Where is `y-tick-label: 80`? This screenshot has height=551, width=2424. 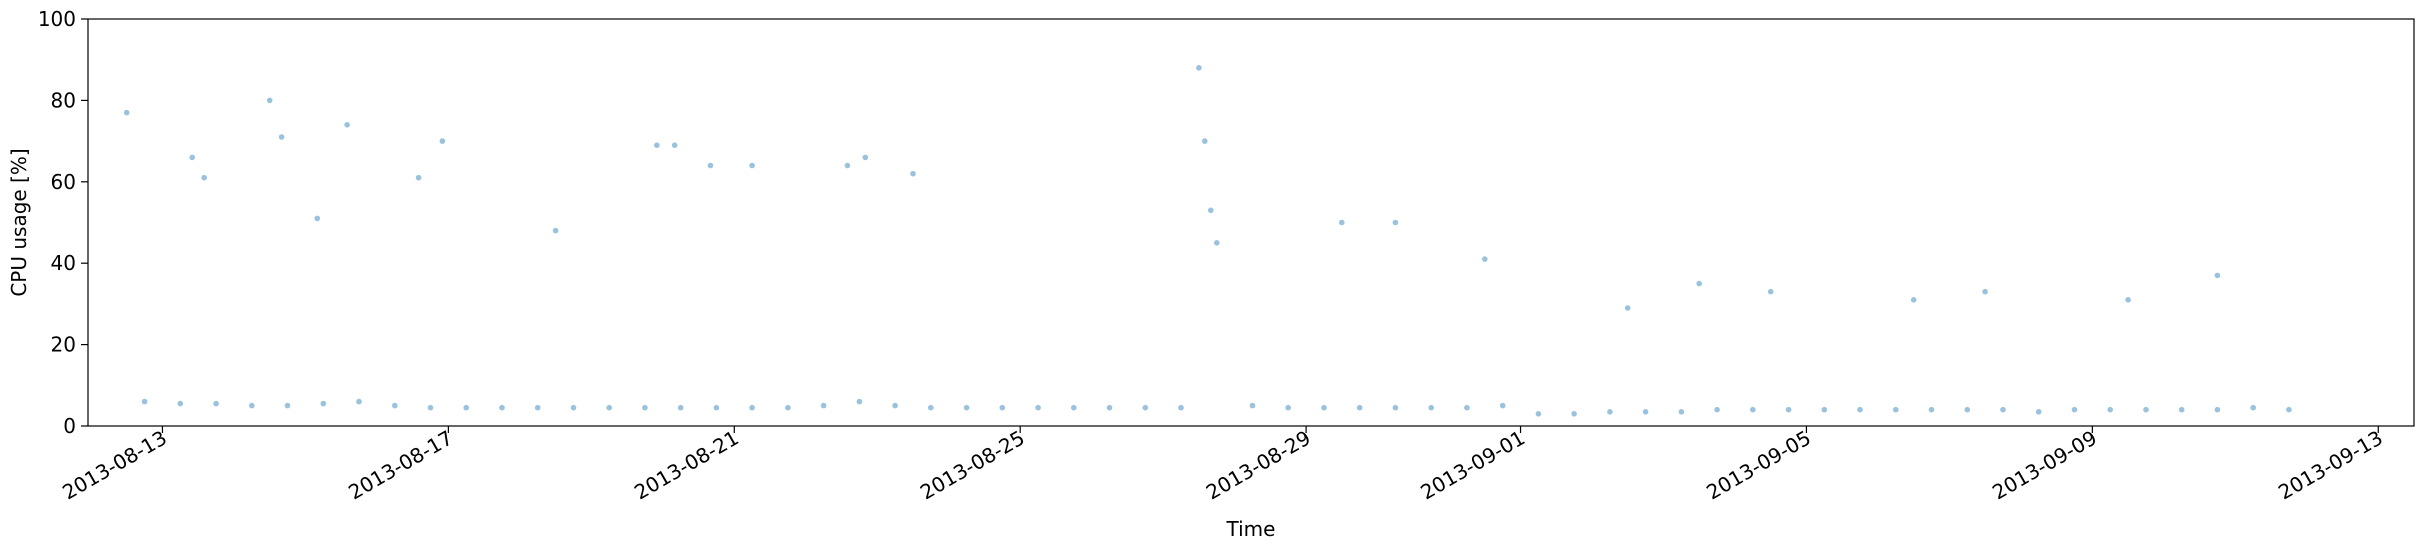 y-tick-label: 80 is located at coordinates (63, 100).